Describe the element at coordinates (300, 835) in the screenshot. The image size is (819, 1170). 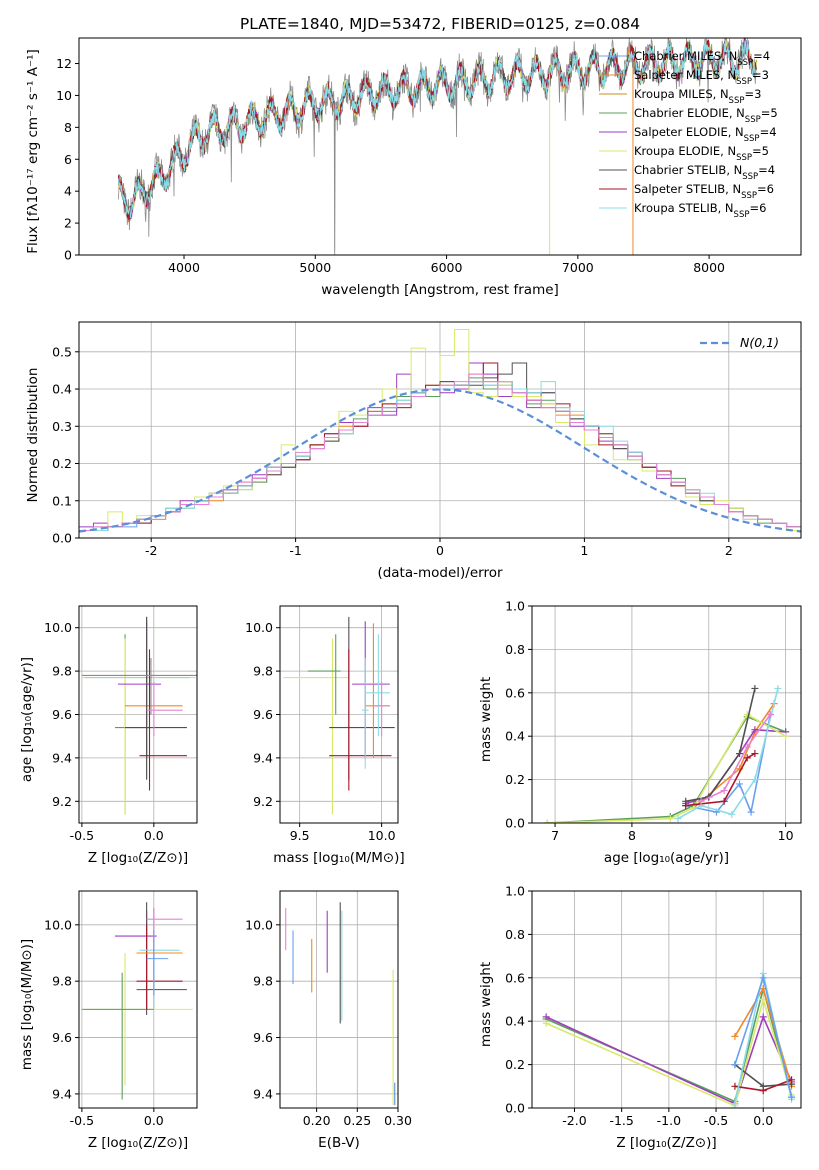
I see `x-tick-label: 9.5` at that location.